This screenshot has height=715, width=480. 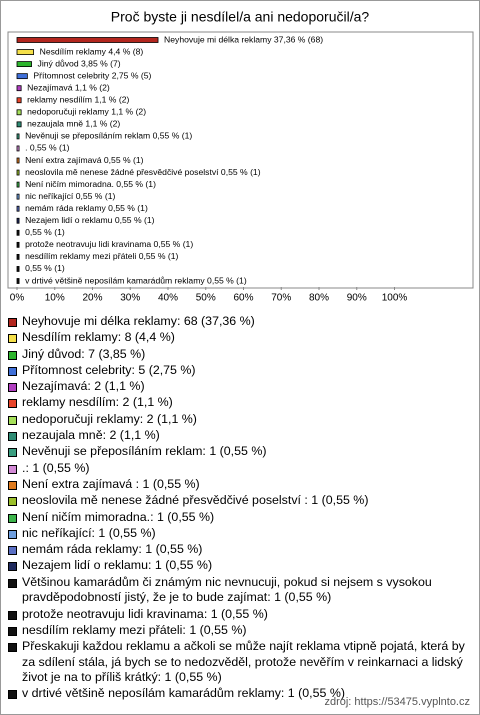 What do you see at coordinates (101, 256) in the screenshot?
I see `bar-label: nesdílím reklamy mezi přáteli 0,55 % (1)` at bounding box center [101, 256].